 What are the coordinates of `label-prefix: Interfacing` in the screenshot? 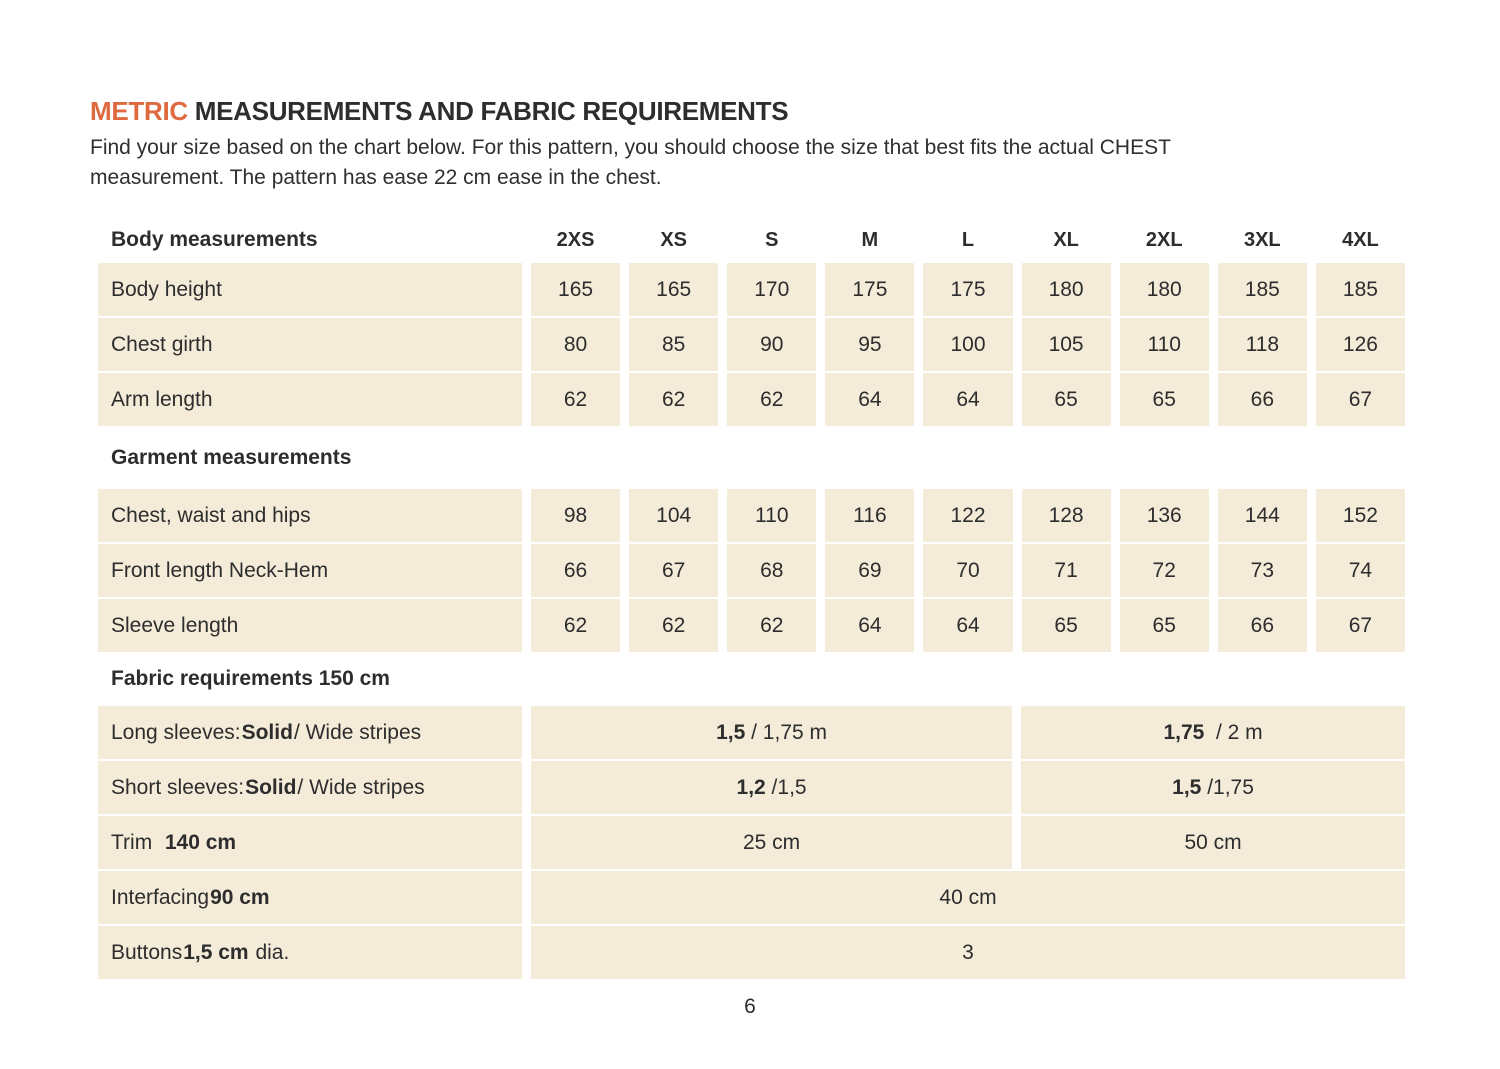 It's located at (160, 897).